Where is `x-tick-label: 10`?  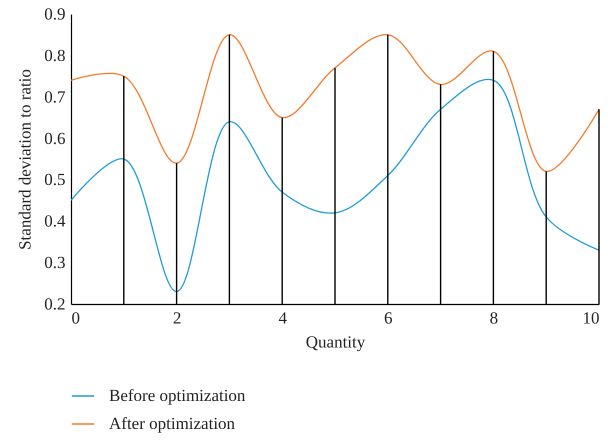
x-tick-label: 10 is located at coordinates (591, 318).